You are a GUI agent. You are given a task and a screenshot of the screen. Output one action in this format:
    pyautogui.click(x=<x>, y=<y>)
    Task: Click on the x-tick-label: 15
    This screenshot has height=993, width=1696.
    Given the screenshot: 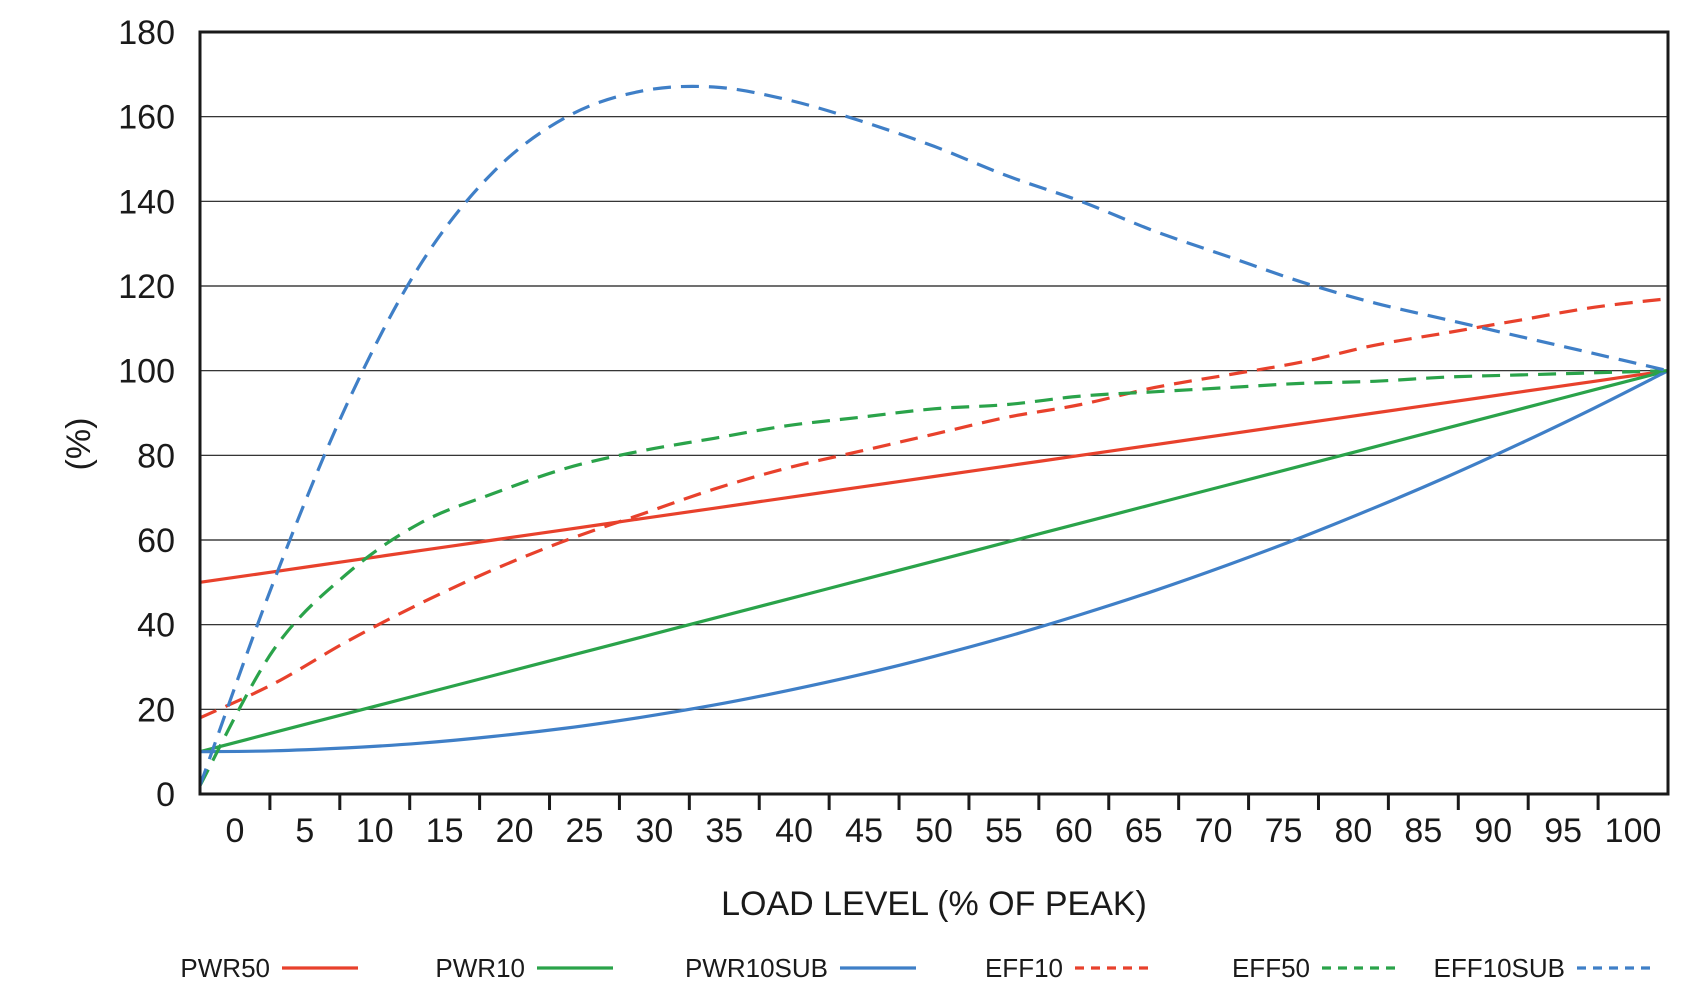 What is the action you would take?
    pyautogui.click(x=445, y=831)
    